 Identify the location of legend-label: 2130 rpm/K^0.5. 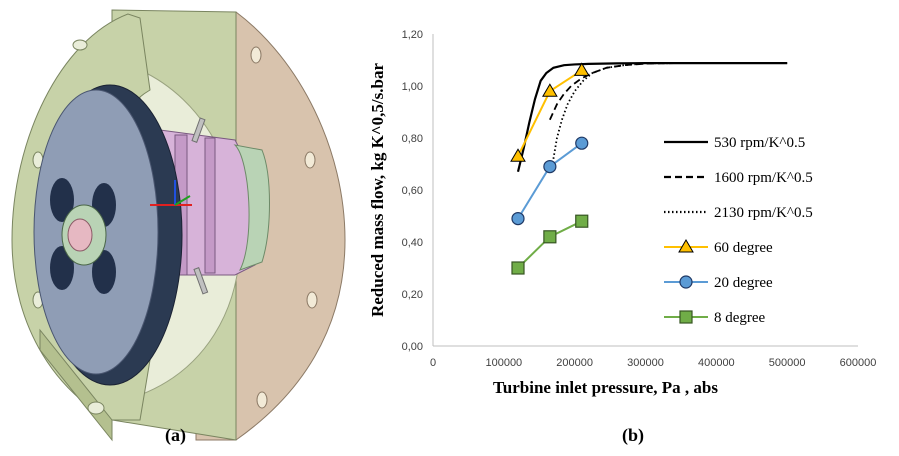
(763, 213).